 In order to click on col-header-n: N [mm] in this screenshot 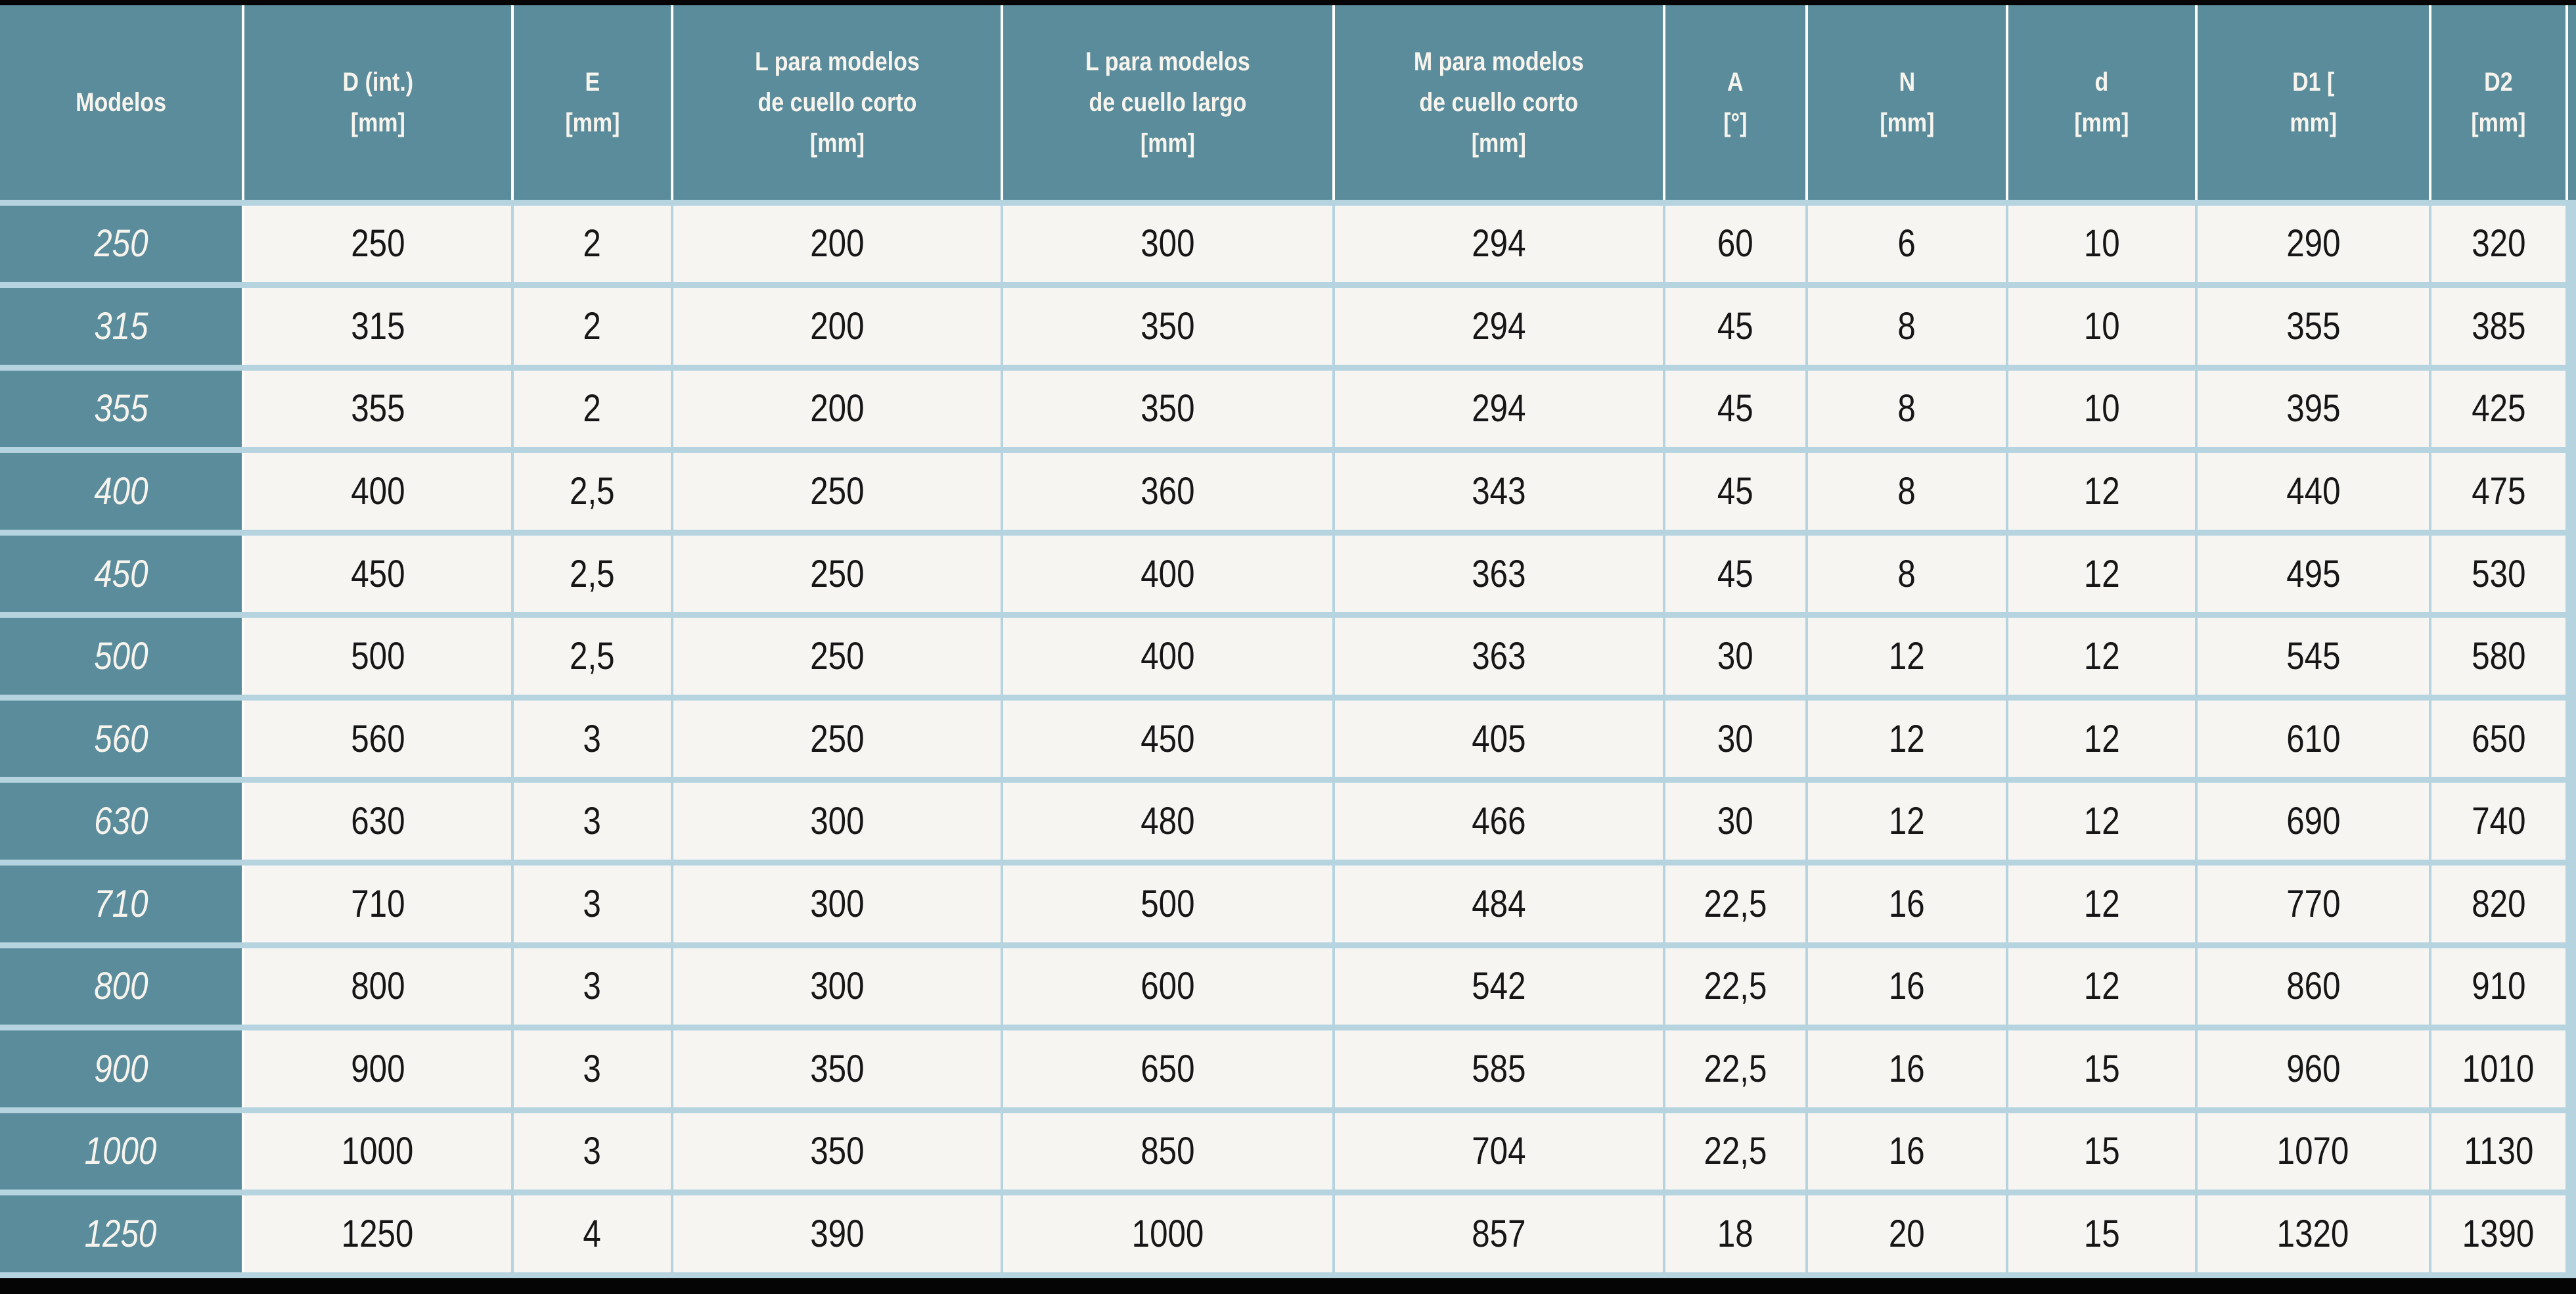, I will do `click(1906, 105)`.